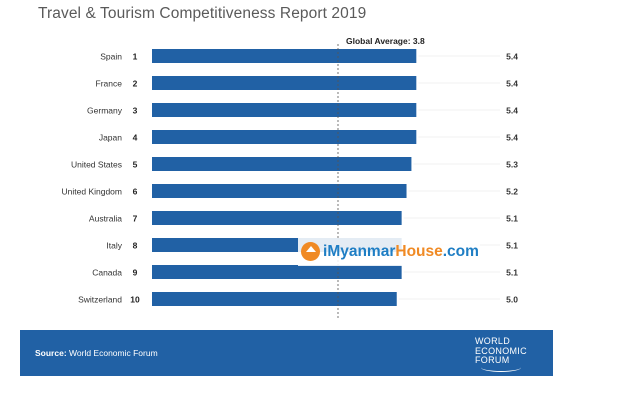 This screenshot has width=620, height=406. What do you see at coordinates (135, 57) in the screenshot?
I see `rank-label: 1` at bounding box center [135, 57].